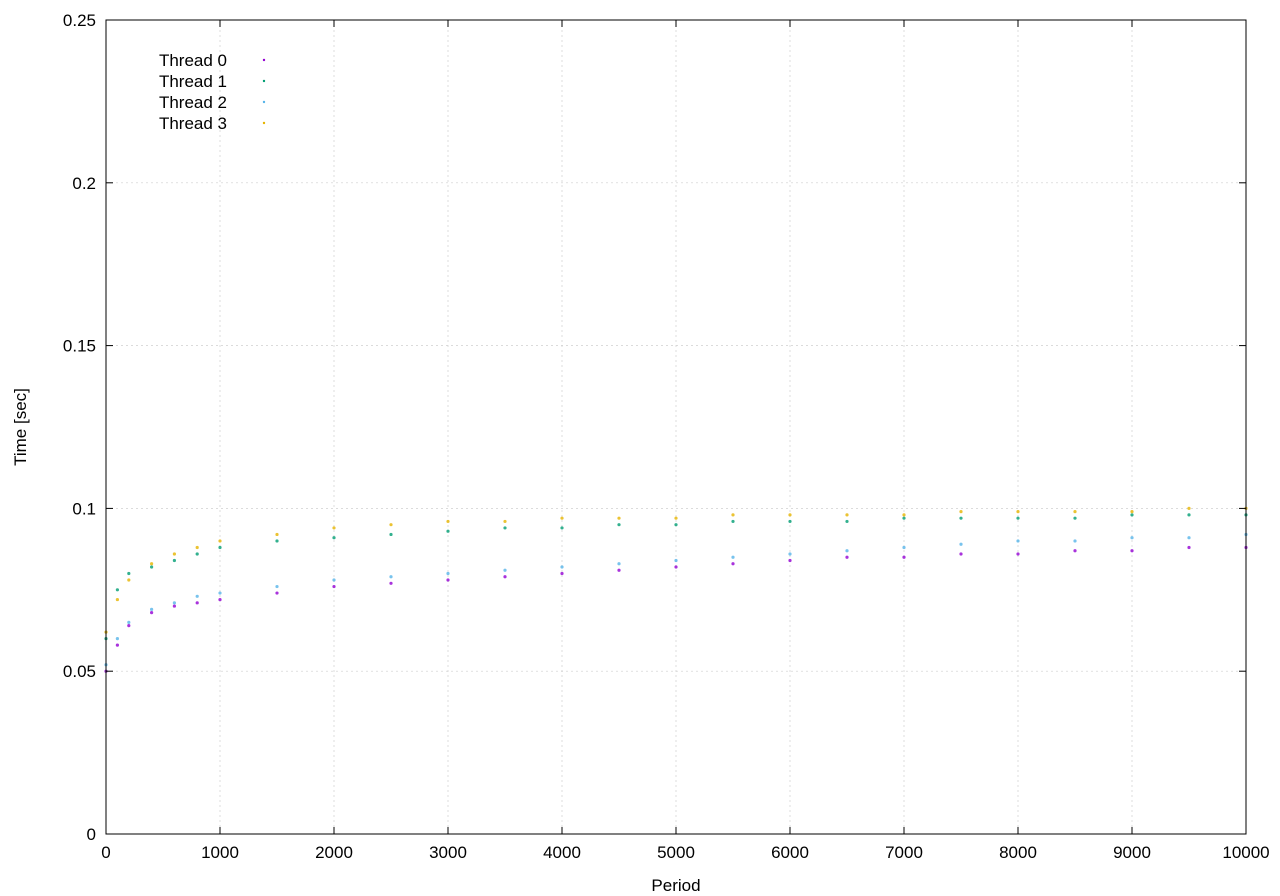 The width and height of the screenshot is (1280, 896). What do you see at coordinates (212, 92) in the screenshot?
I see `legend: Thread 0 Thread 1 Thread 2 Thread 3` at bounding box center [212, 92].